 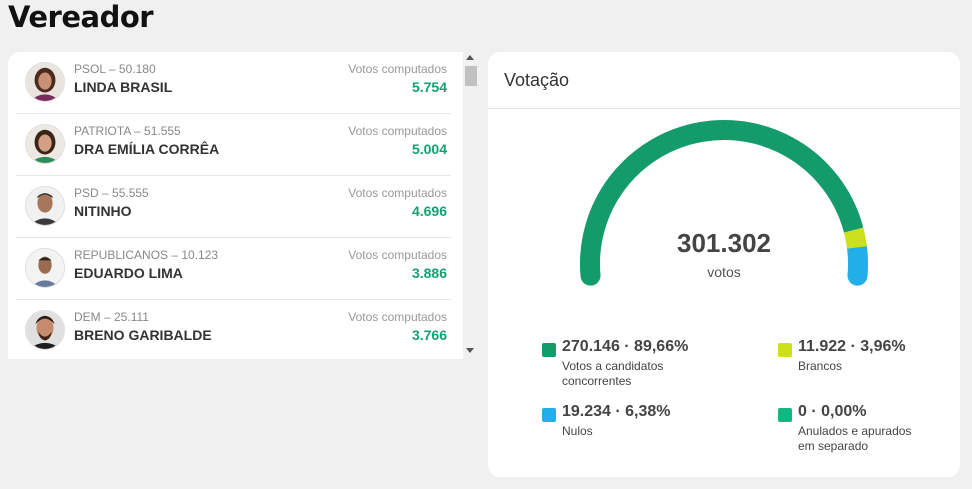 I want to click on candidate-name: LINDA BRASIL, so click(x=123, y=87).